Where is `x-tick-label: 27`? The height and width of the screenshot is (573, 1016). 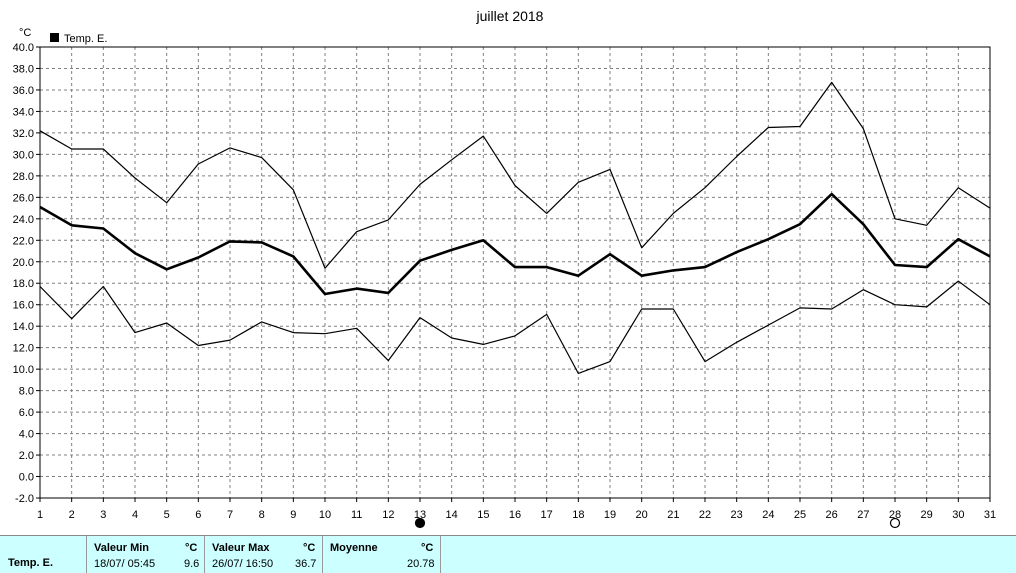 x-tick-label: 27 is located at coordinates (863, 515).